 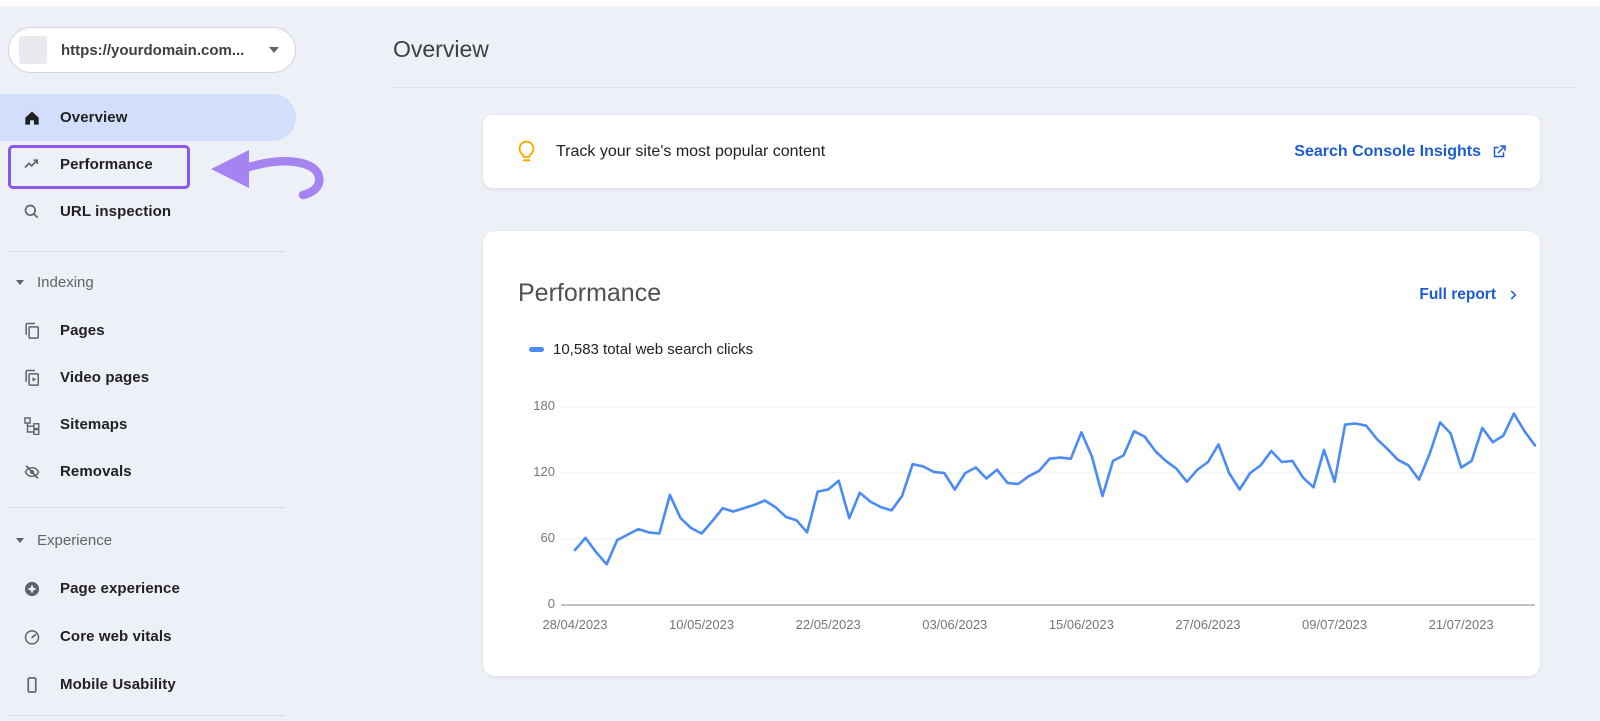 I want to click on sidebar-item-label: Mobile Usability, so click(x=118, y=684).